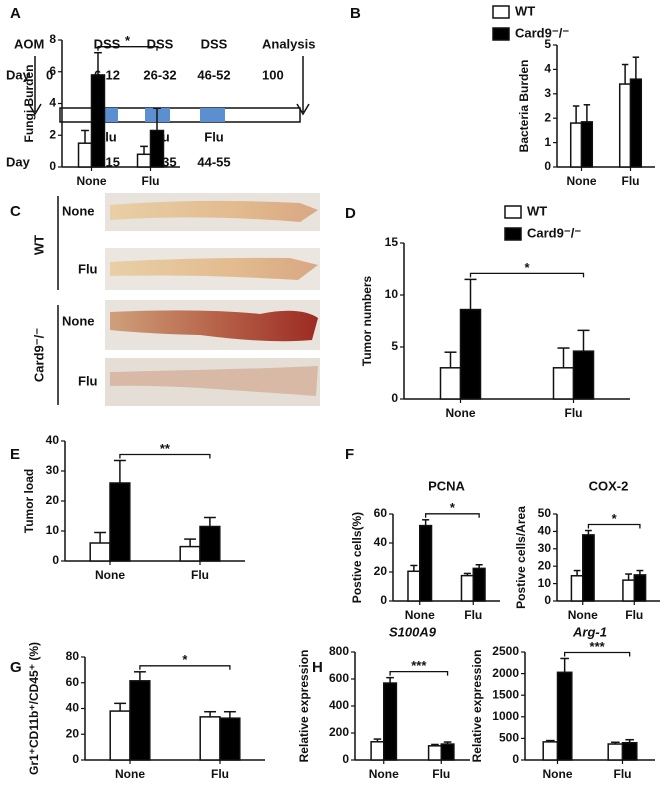  I want to click on group-label: WT, so click(38, 245).